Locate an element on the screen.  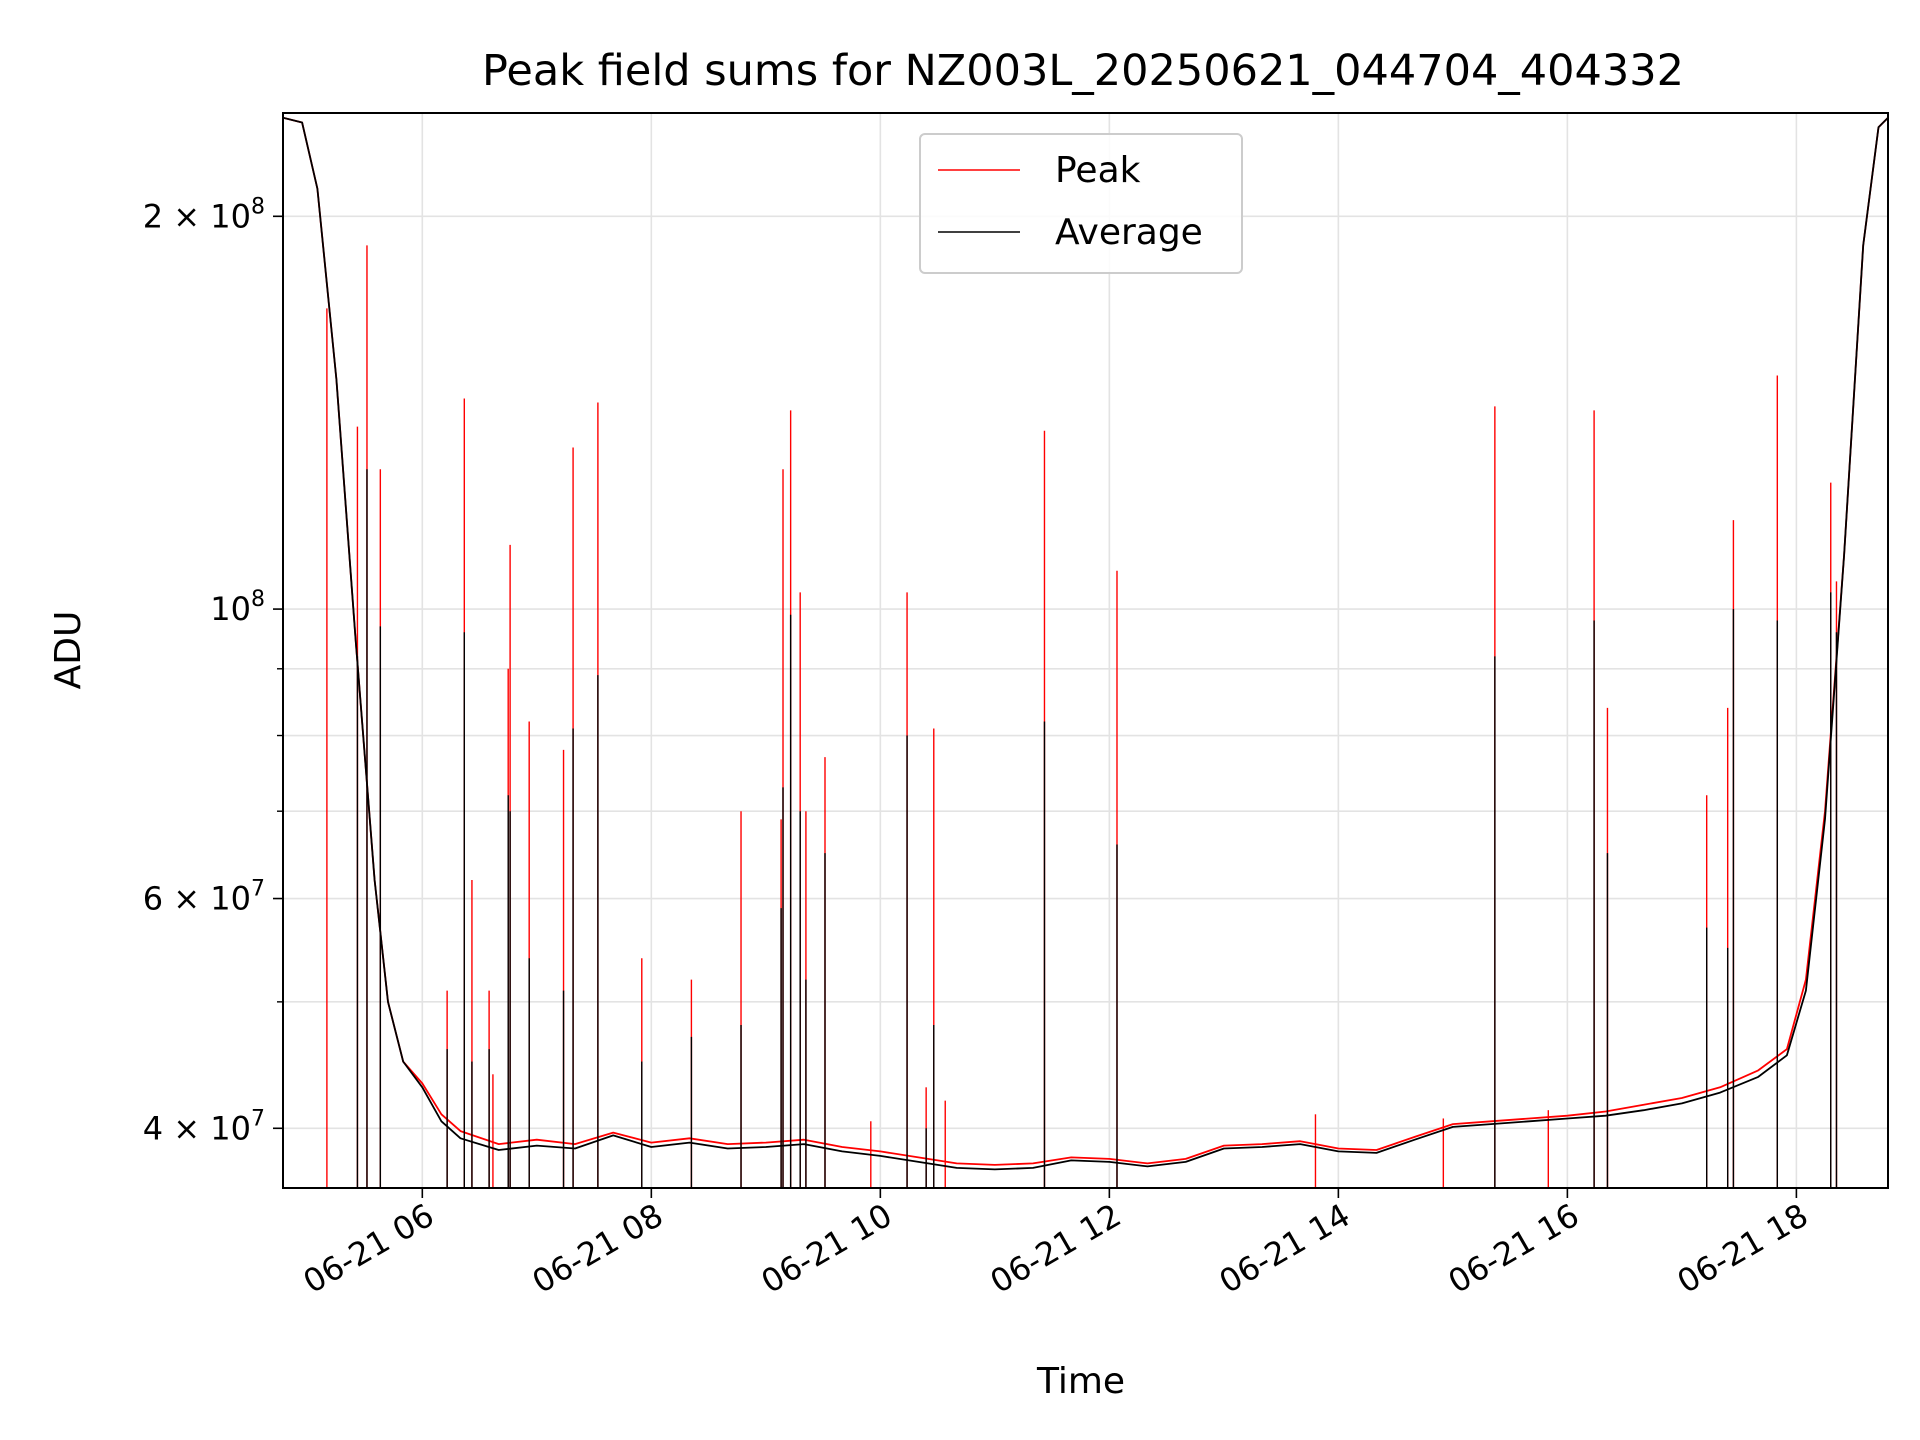
legend: Peak Average is located at coordinates (1081, 203).